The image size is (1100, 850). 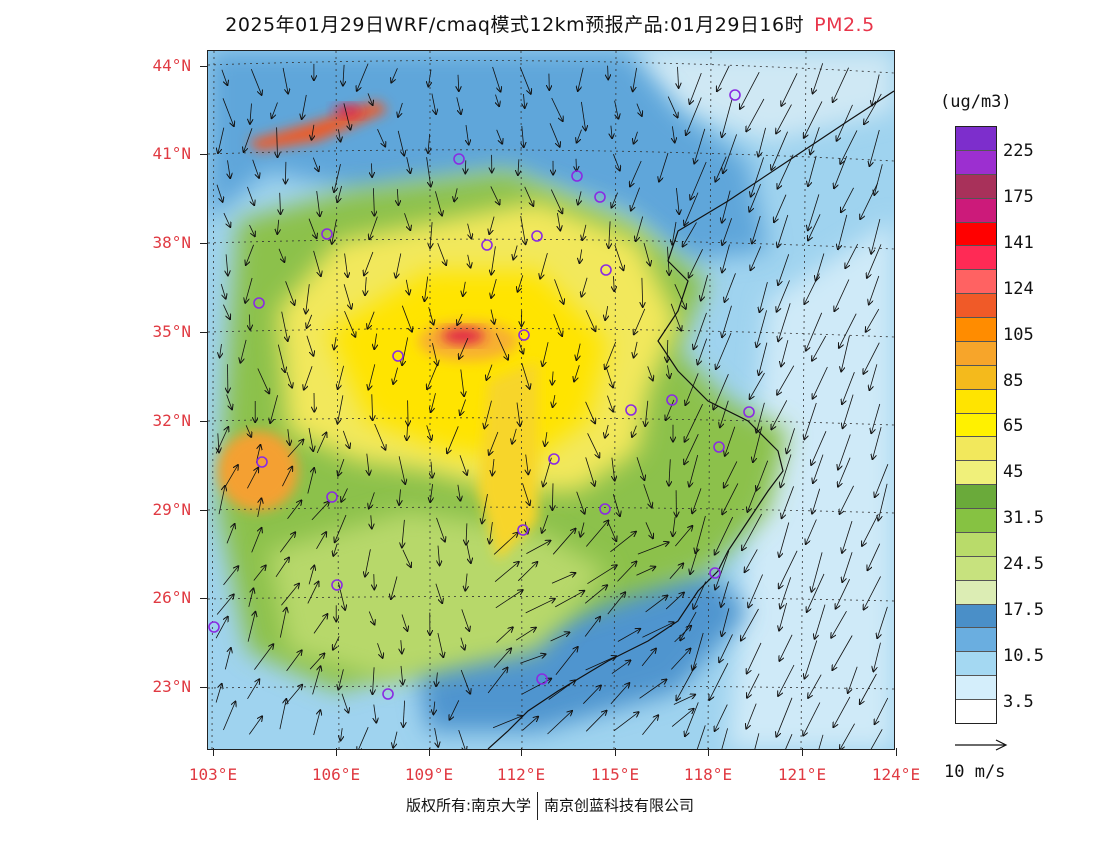 What do you see at coordinates (976, 425) in the screenshot?
I see `colorbar` at bounding box center [976, 425].